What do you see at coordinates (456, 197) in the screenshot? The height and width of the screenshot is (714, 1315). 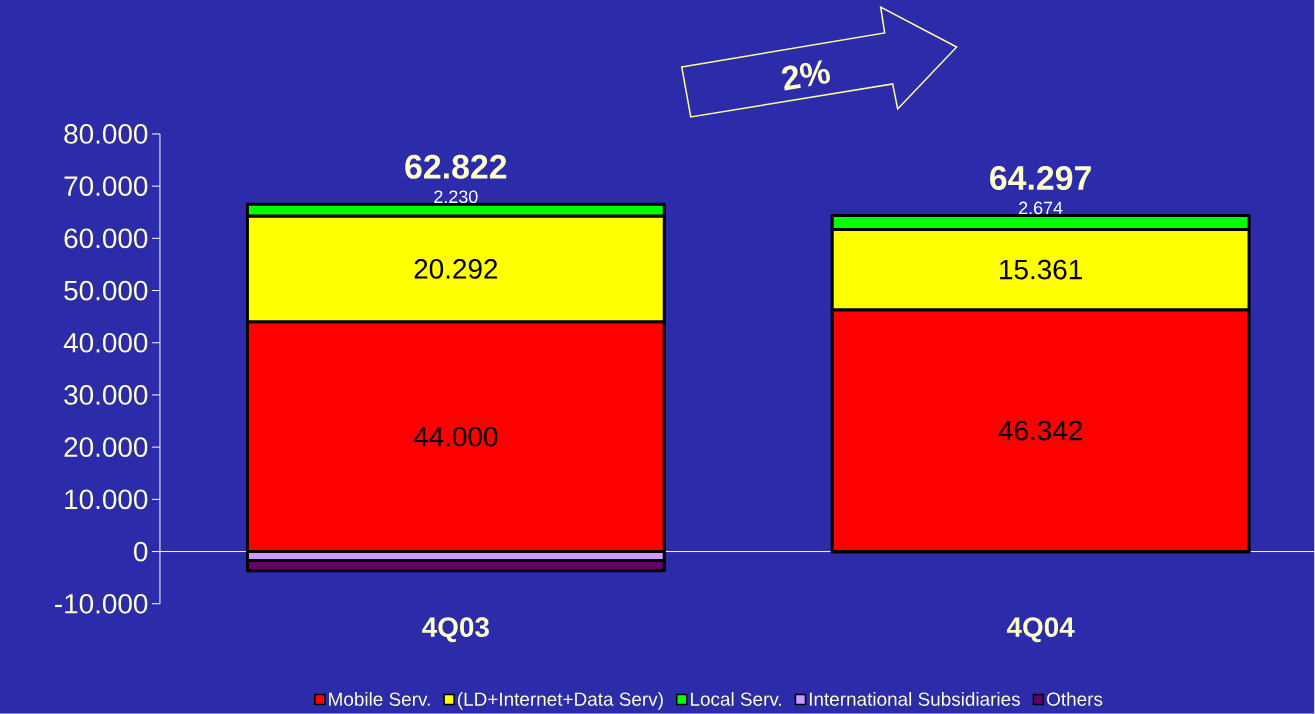 I see `data-label: 2.230` at bounding box center [456, 197].